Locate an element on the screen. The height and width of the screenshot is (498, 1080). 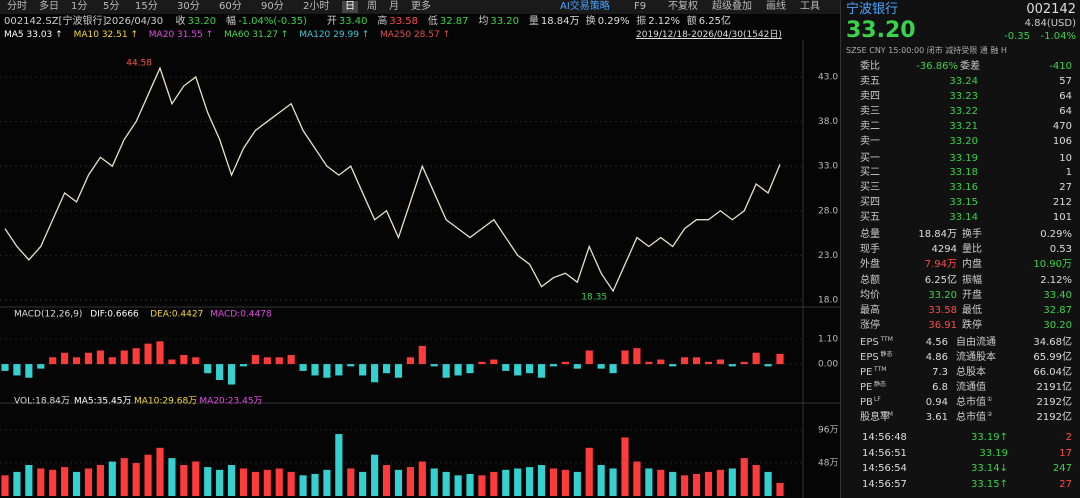
fund-label: 自由流通 is located at coordinates (976, 342).